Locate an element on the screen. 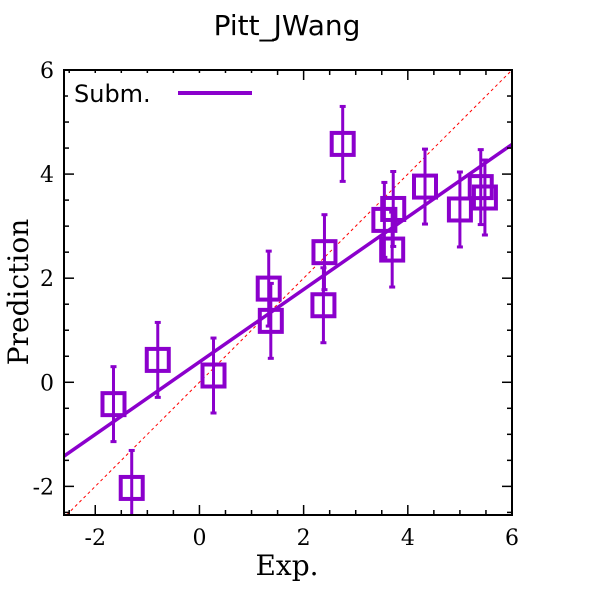 Image resolution: width=600 pixels, height=600 pixels. y-tick-label: 4 is located at coordinates (47, 175).